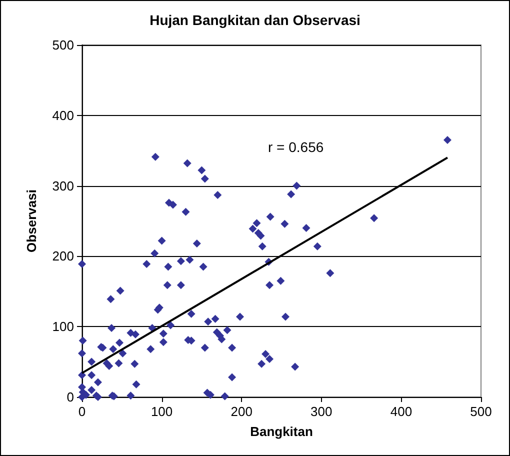 The image size is (510, 456). What do you see at coordinates (63, 256) in the screenshot?
I see `y-tick-label: 200` at bounding box center [63, 256].